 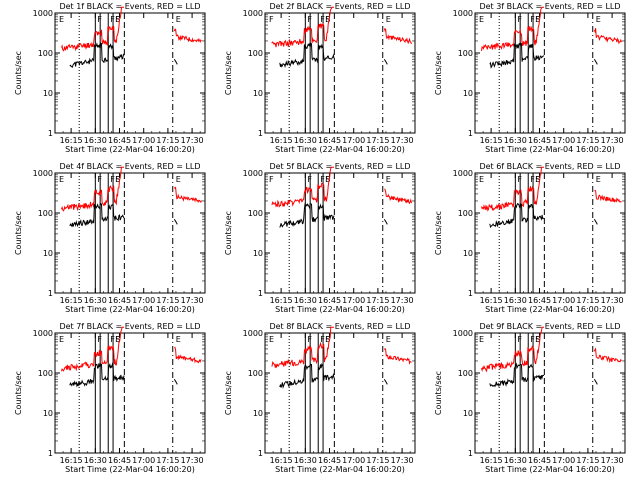 I want to click on panel-title: Det 5f BLACK = Events, RED = LLD, so click(x=339, y=166).